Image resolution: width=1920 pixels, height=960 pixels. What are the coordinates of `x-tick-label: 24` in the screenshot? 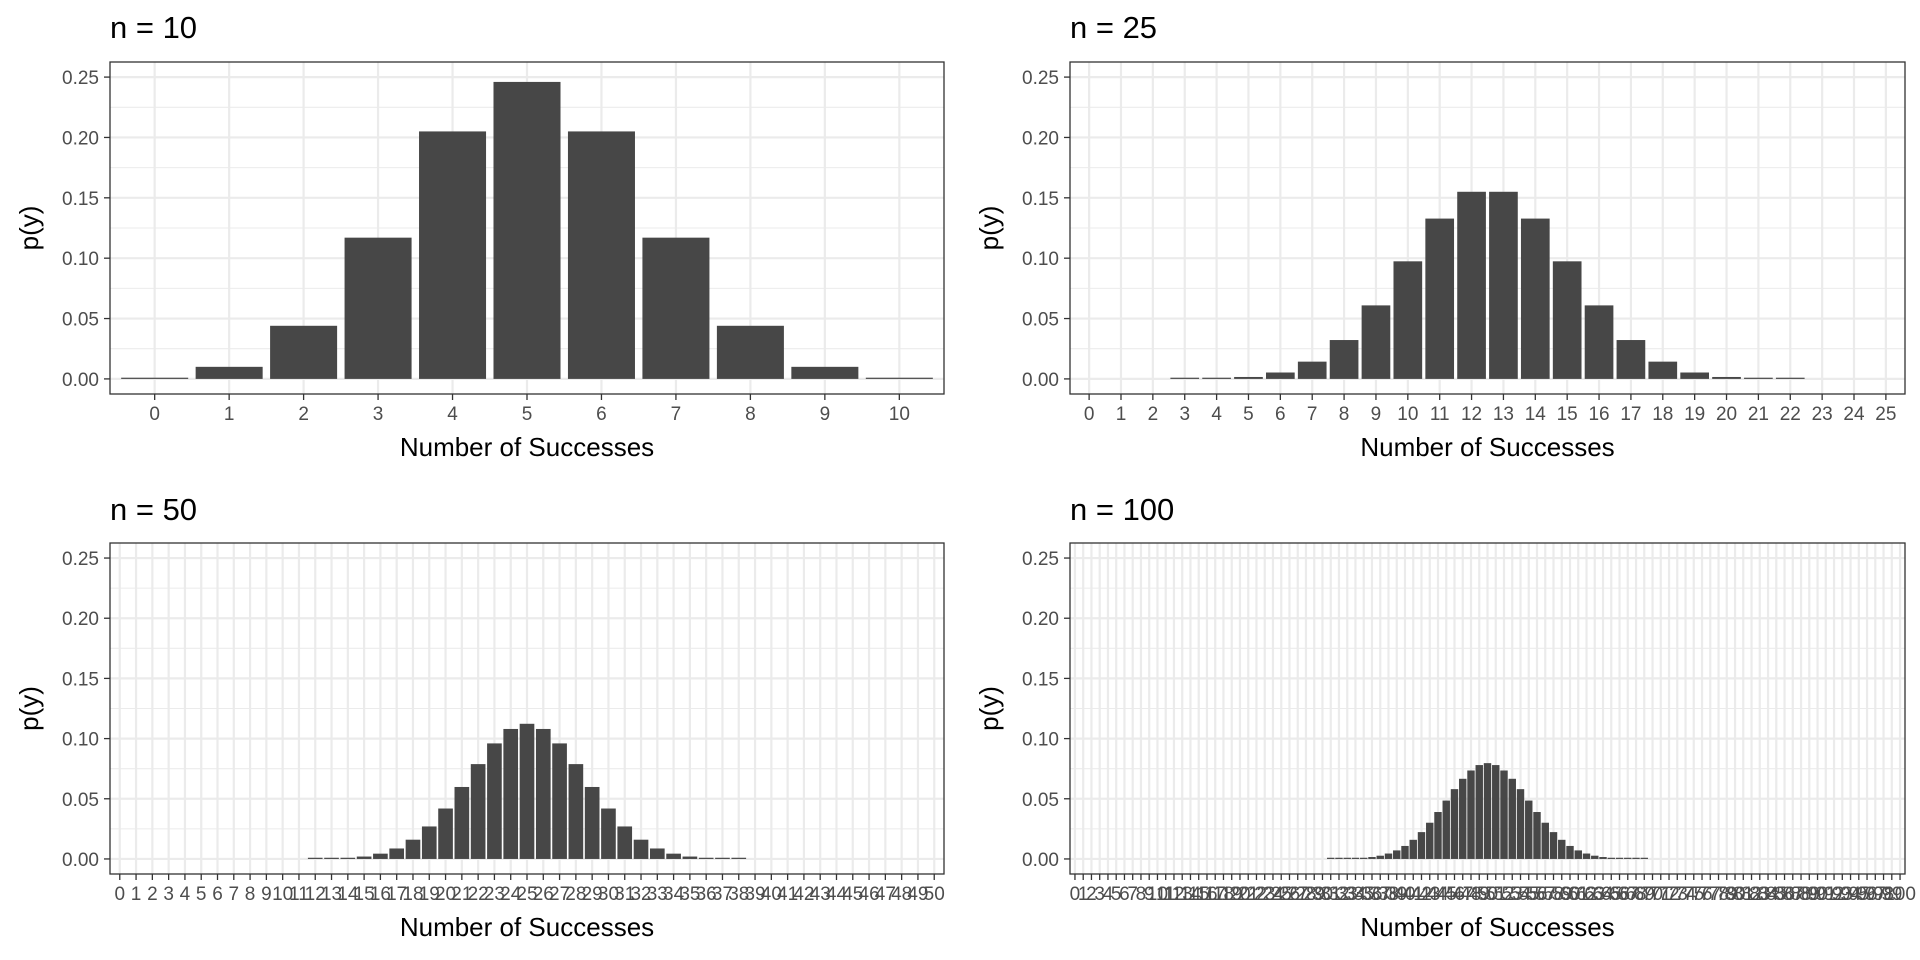 It's located at (1854, 414).